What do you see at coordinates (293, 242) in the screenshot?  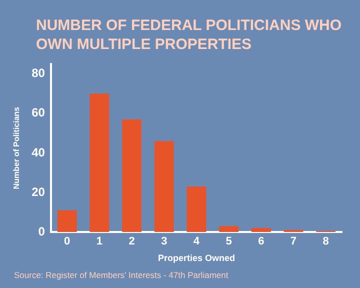 I see `x-tick-label: 7` at bounding box center [293, 242].